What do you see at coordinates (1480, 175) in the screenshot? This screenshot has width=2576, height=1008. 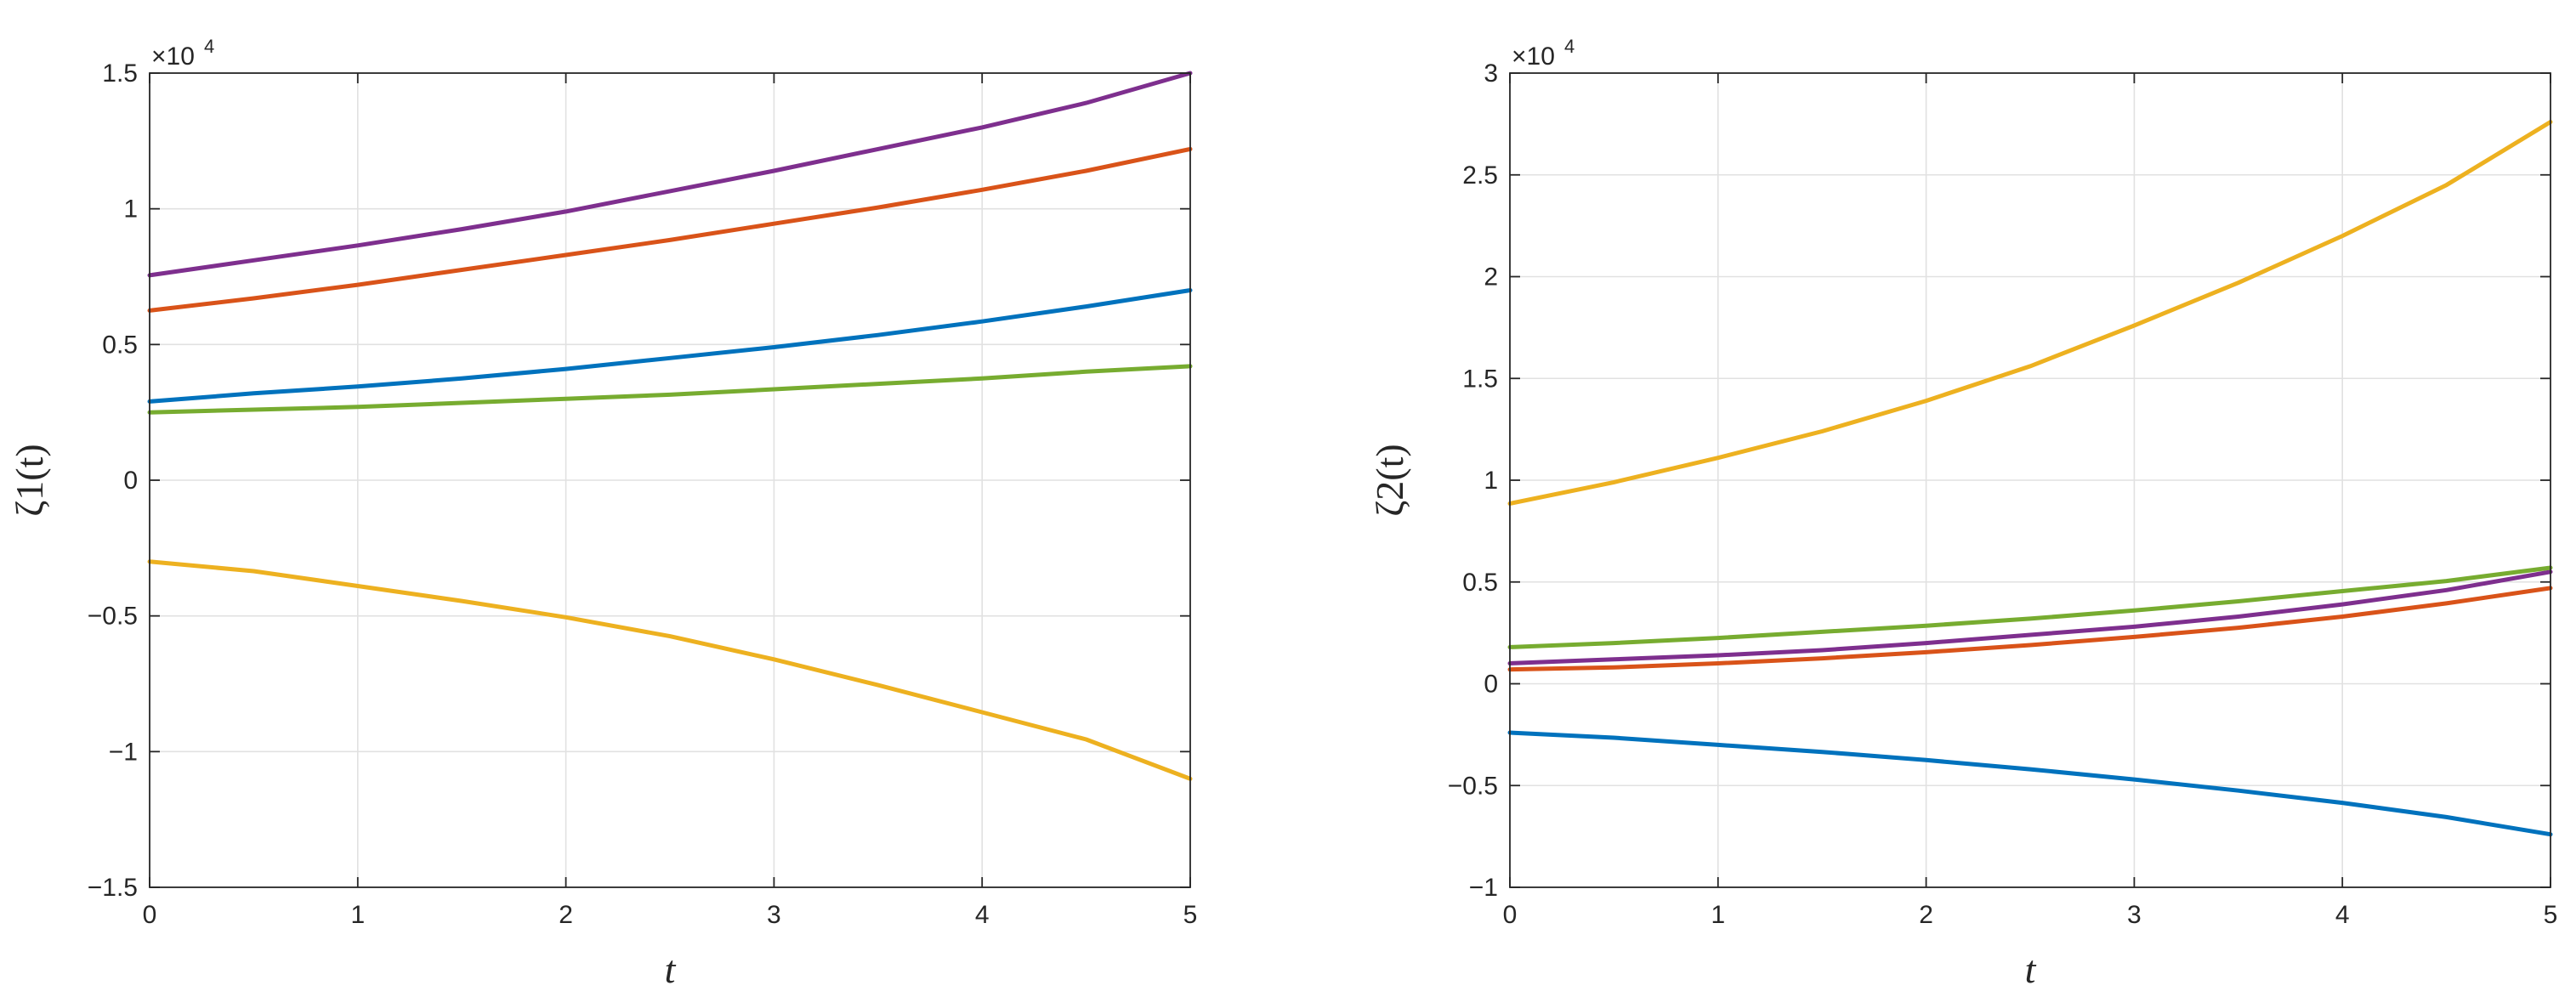 I see `y-tick-label: 2.5` at bounding box center [1480, 175].